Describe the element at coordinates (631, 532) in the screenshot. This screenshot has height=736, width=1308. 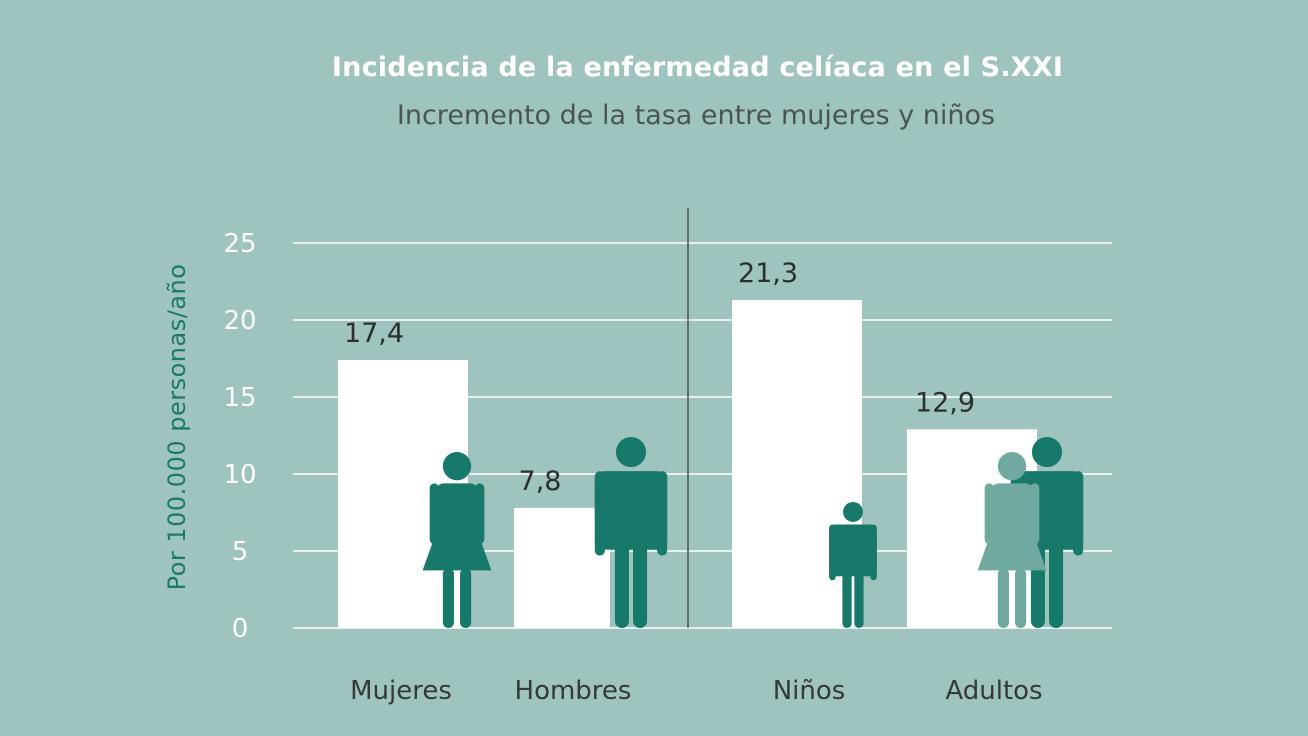
I see `man-icon` at that location.